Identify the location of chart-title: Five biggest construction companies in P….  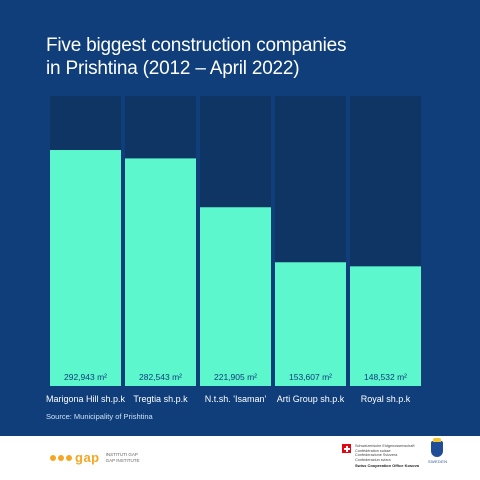
(246, 57).